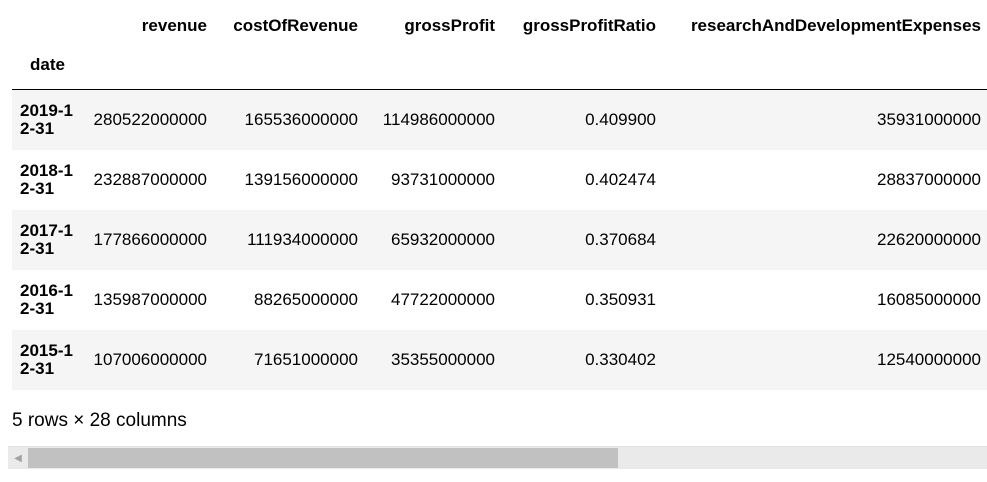 The height and width of the screenshot is (482, 987). I want to click on index-name-row: date, so click(499, 70).